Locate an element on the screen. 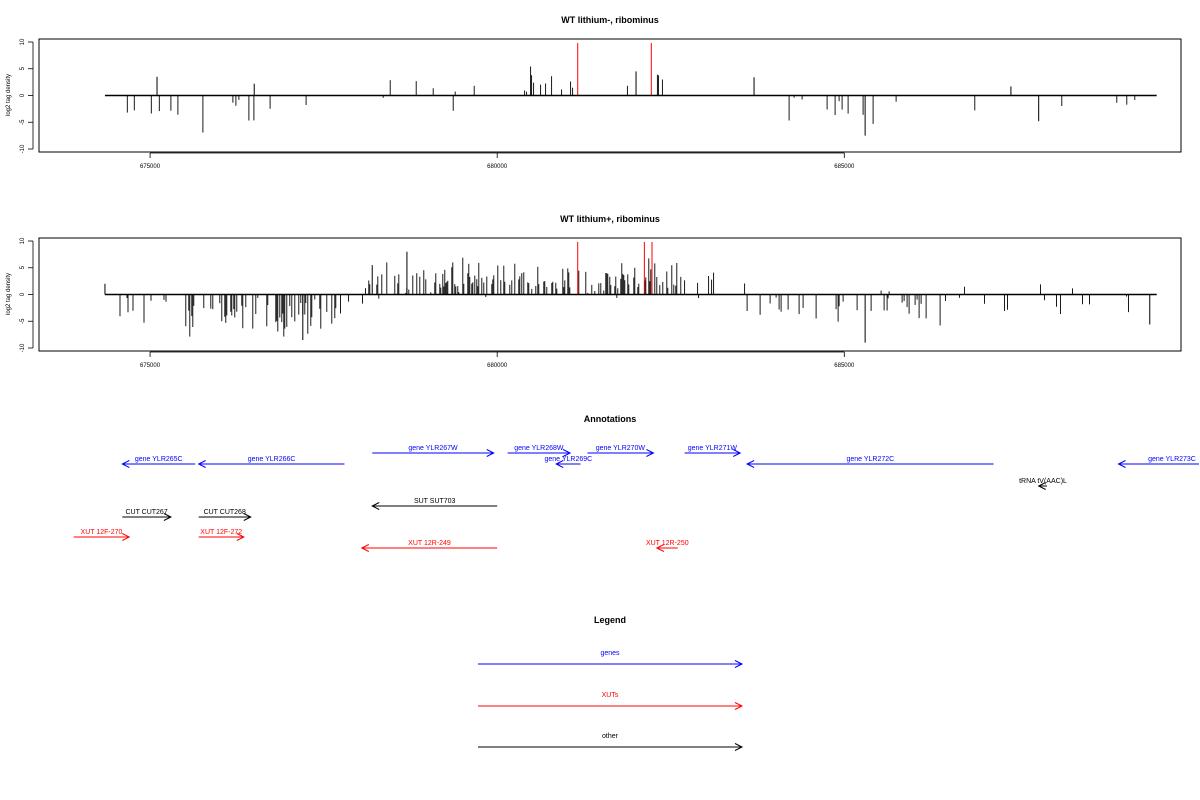  feature-xuts: XUT 12F-270 is located at coordinates (102, 535).